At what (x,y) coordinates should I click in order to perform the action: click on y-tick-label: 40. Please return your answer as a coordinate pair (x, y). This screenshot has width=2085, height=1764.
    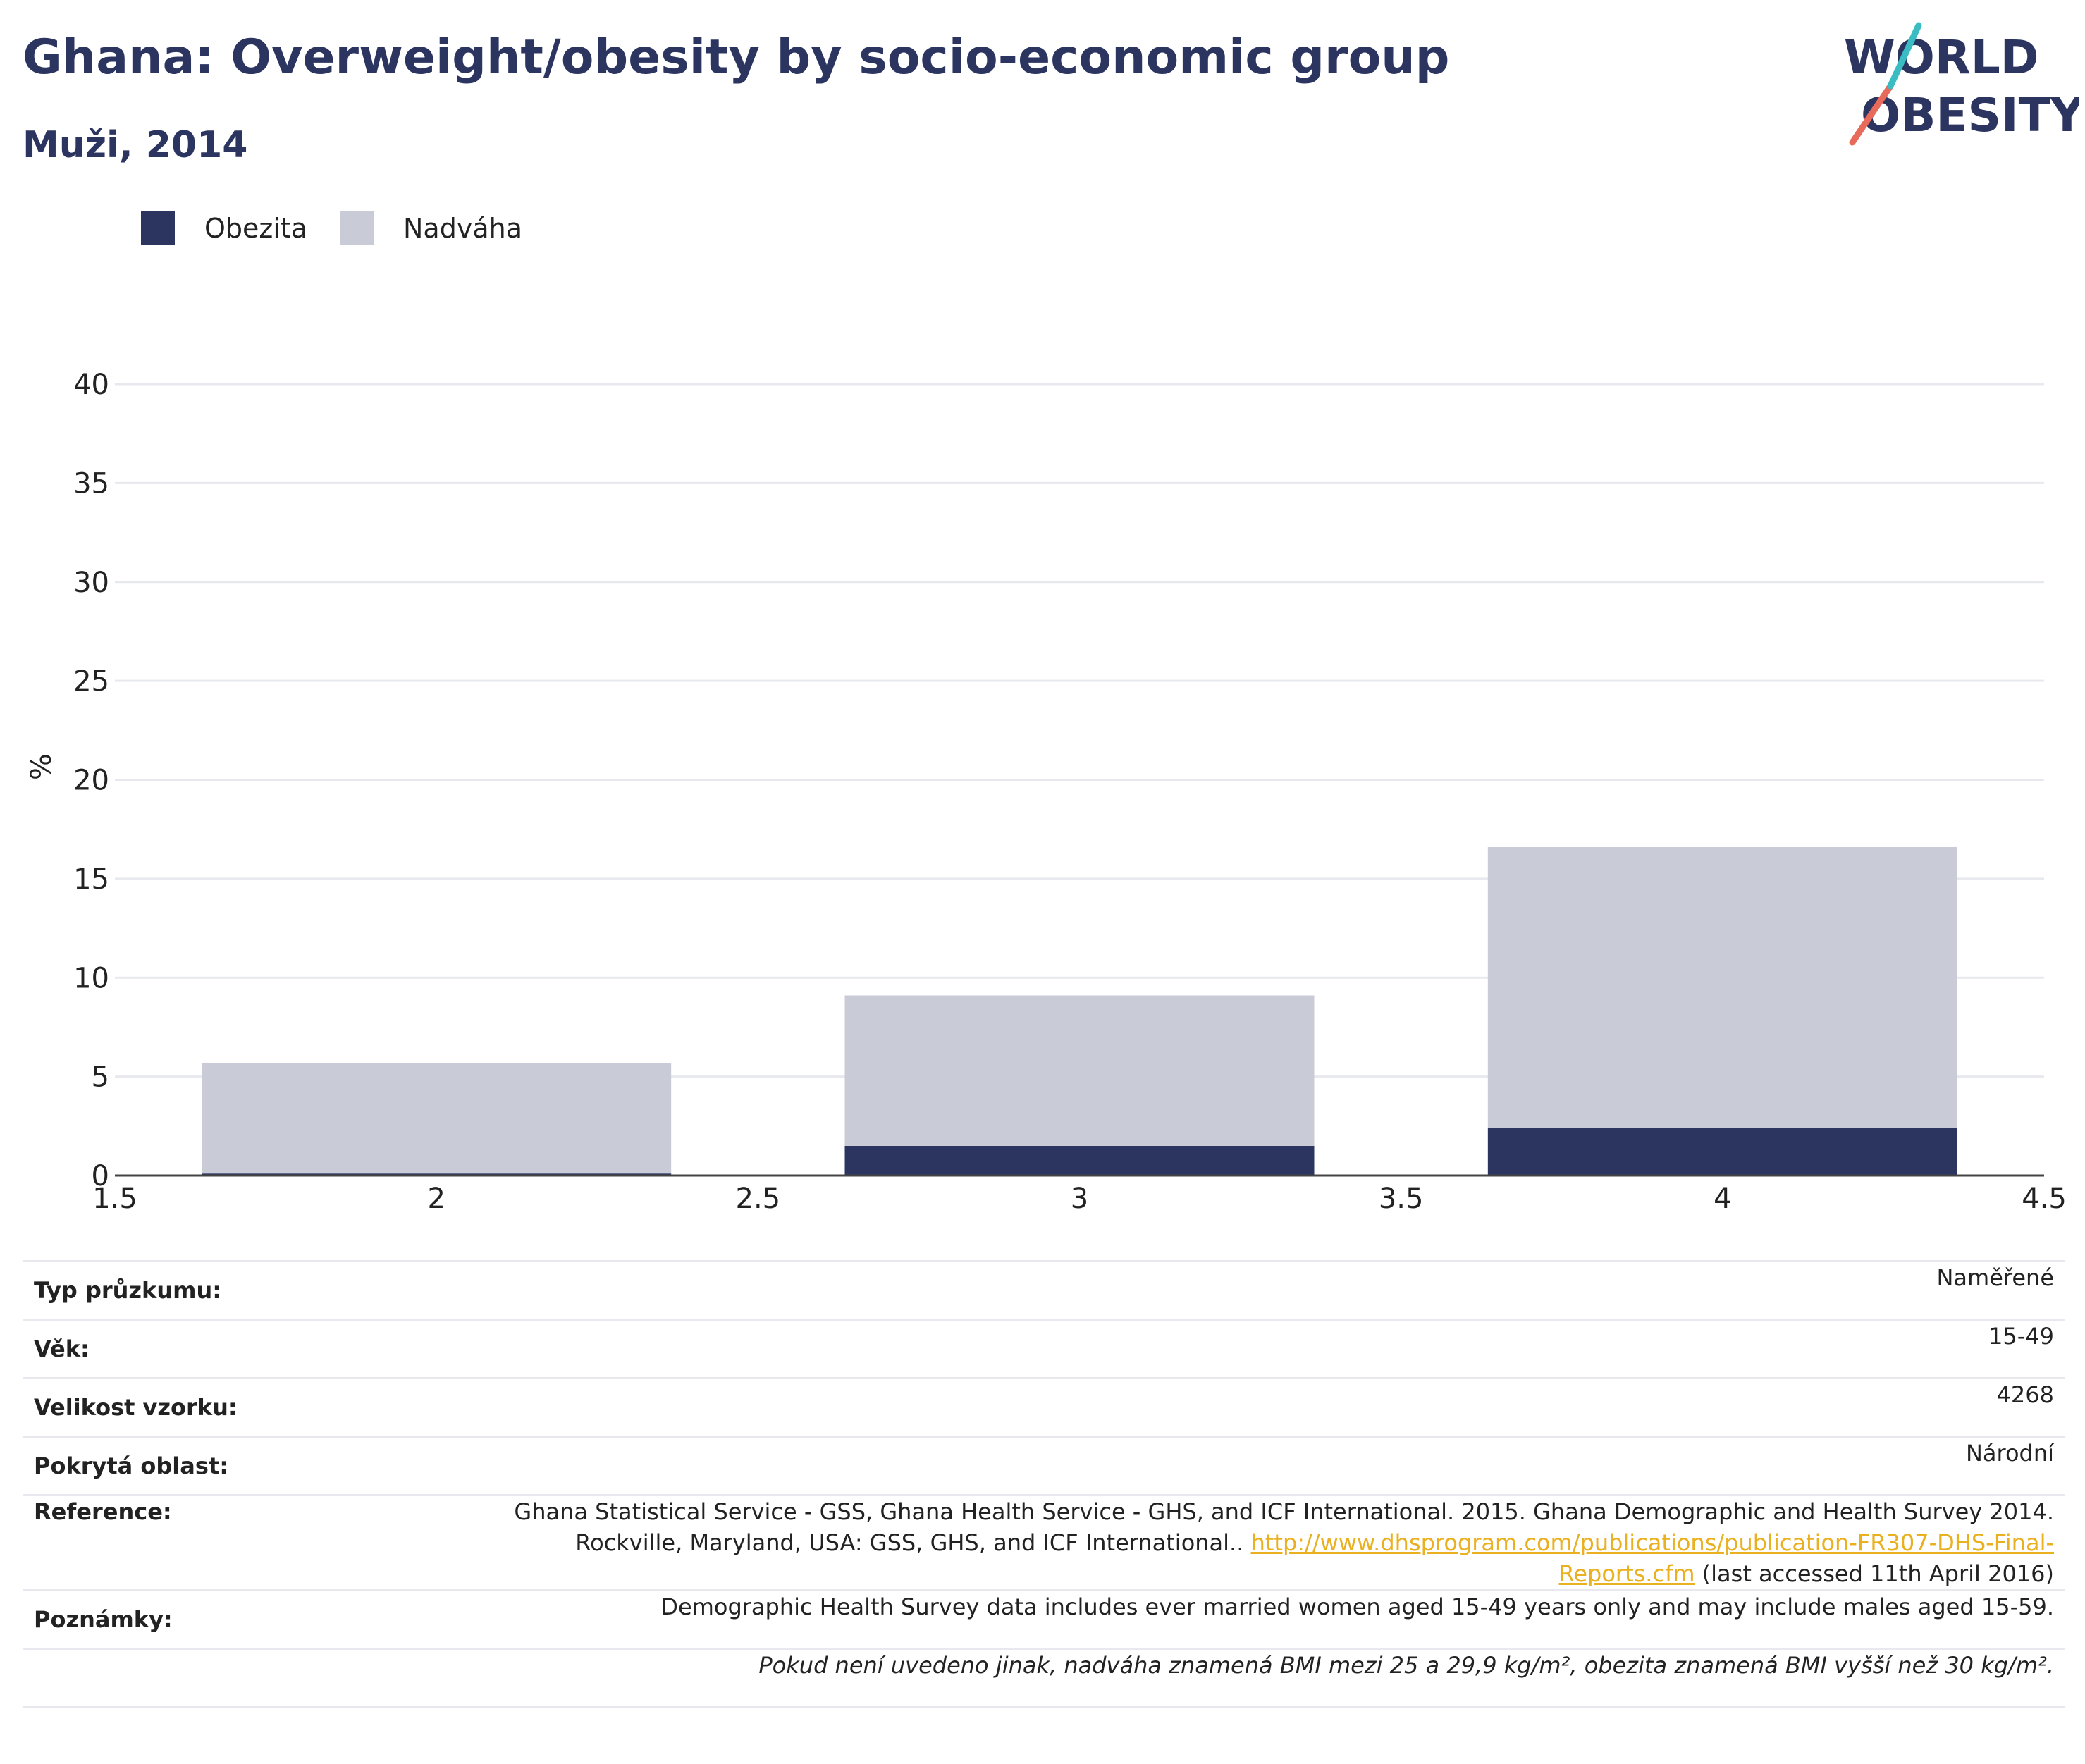
    Looking at the image, I should click on (91, 385).